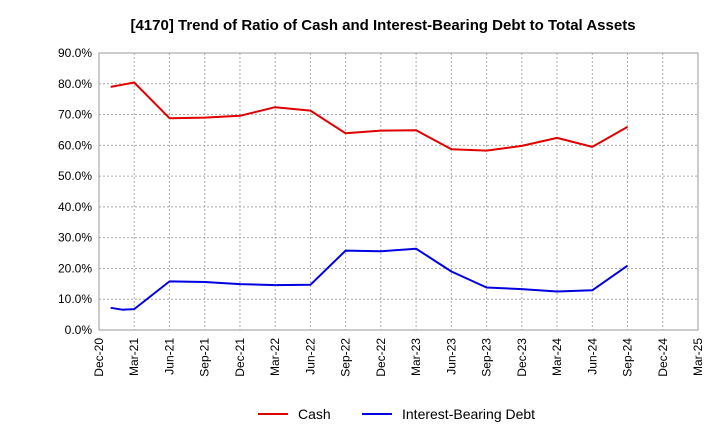 This screenshot has height=440, width=720. I want to click on x-tick-label: Dec-21, so click(240, 357).